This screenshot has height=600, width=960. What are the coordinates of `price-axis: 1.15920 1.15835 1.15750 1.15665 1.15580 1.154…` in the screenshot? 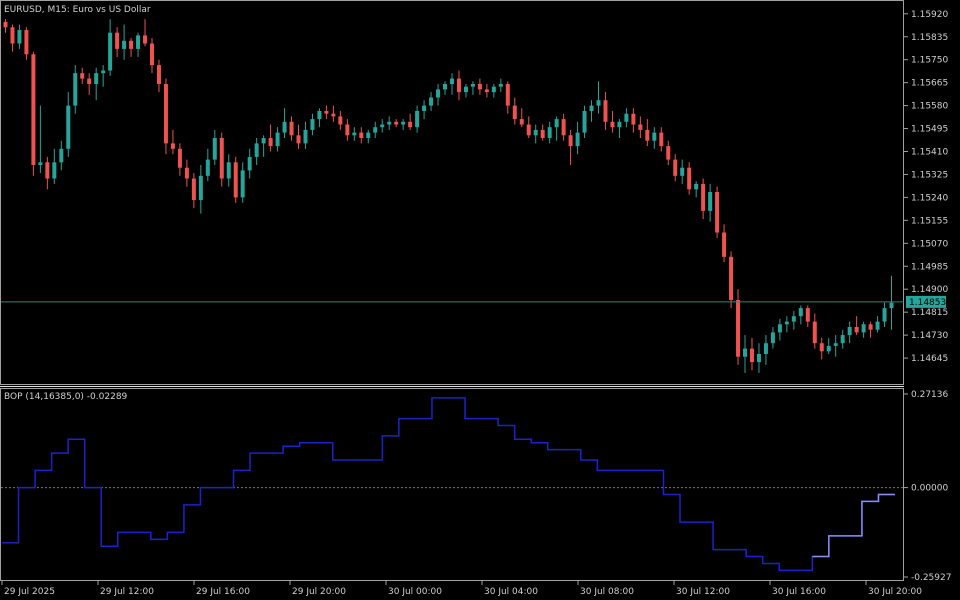 It's located at (926, 187).